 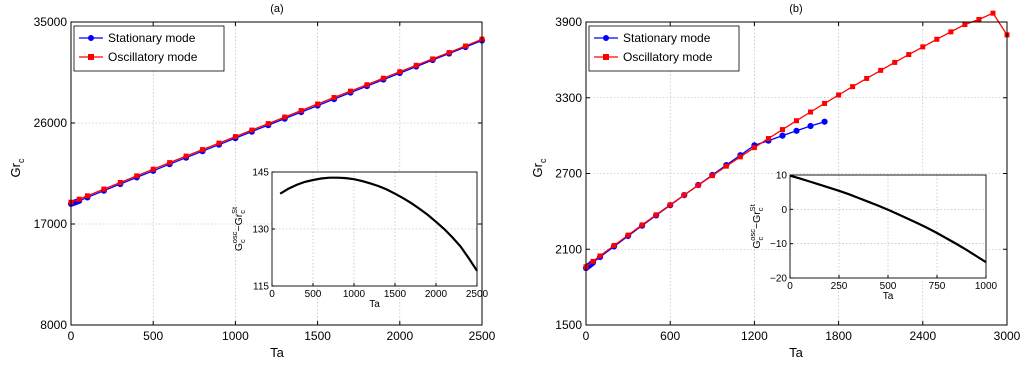 I want to click on panel-b-ytick-label: 3300, so click(x=568, y=98).